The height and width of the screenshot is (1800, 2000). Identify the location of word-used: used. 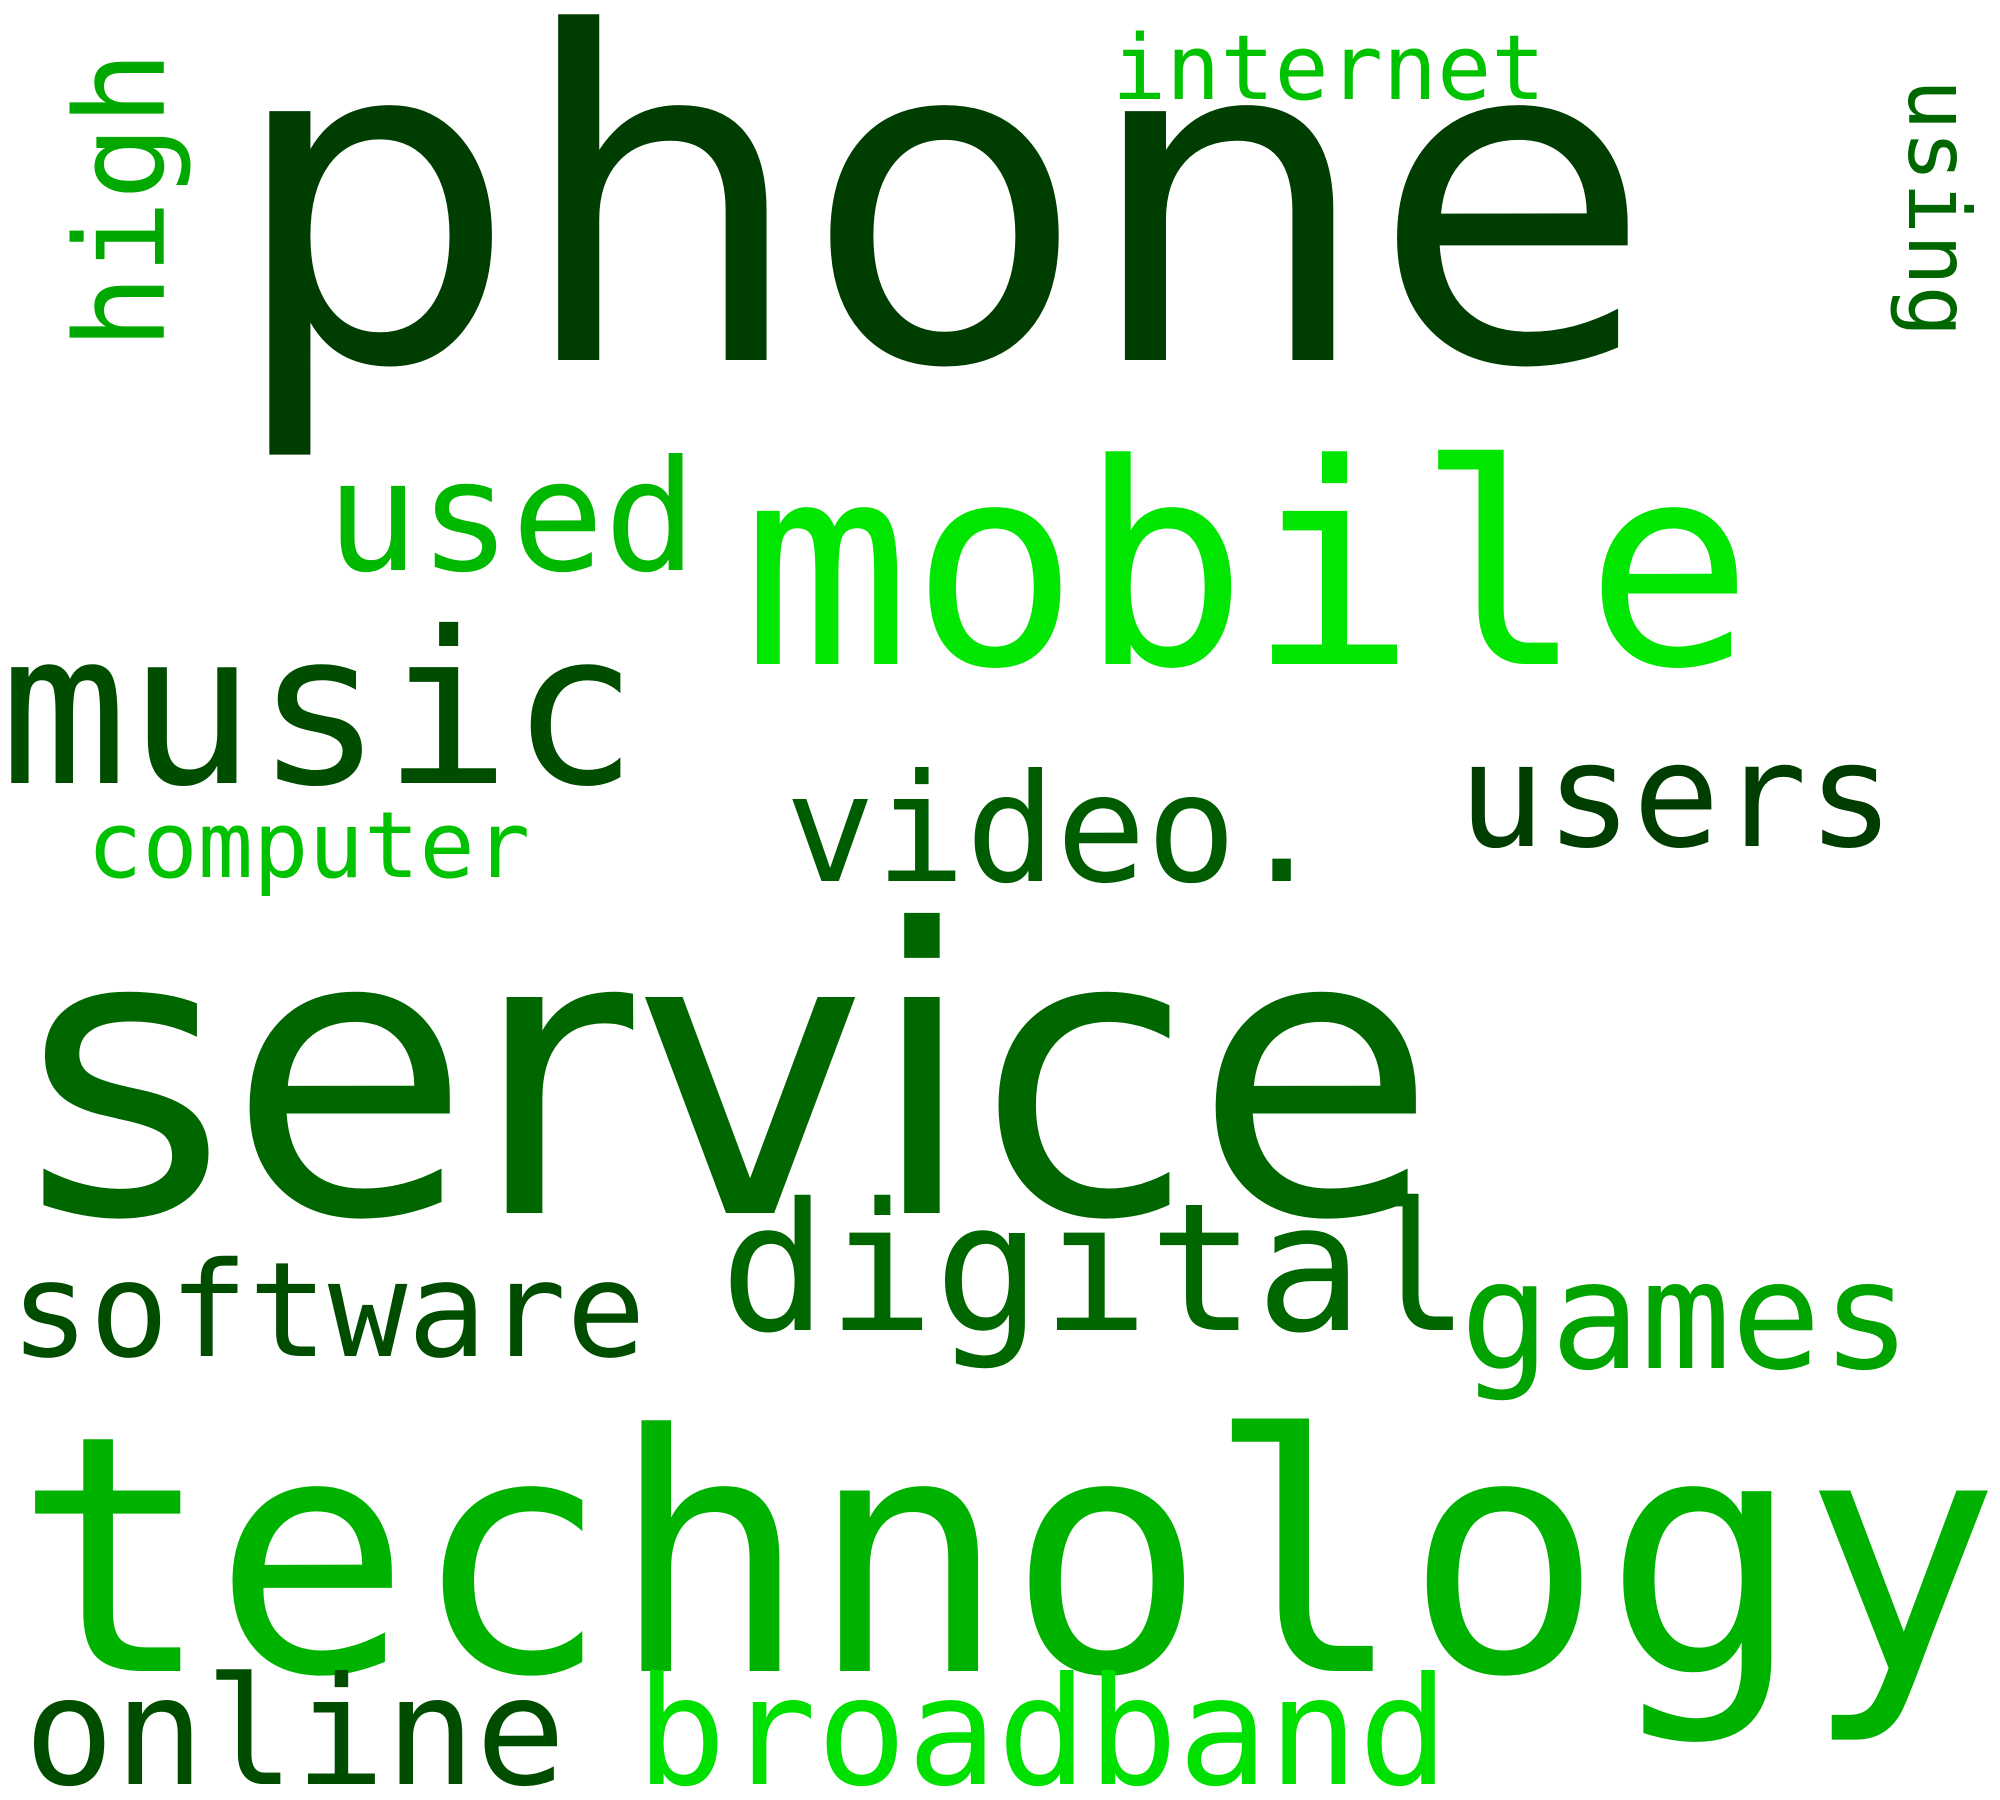
(511, 517).